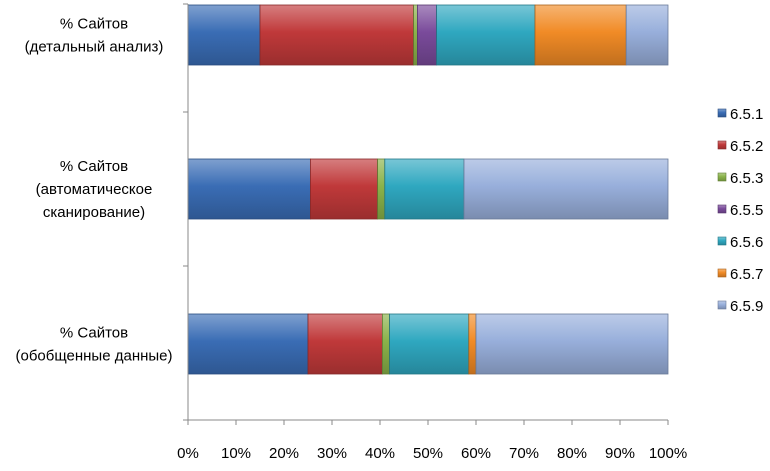 The height and width of the screenshot is (471, 770). What do you see at coordinates (380, 453) in the screenshot?
I see `x-tick-label-4: 40%` at bounding box center [380, 453].